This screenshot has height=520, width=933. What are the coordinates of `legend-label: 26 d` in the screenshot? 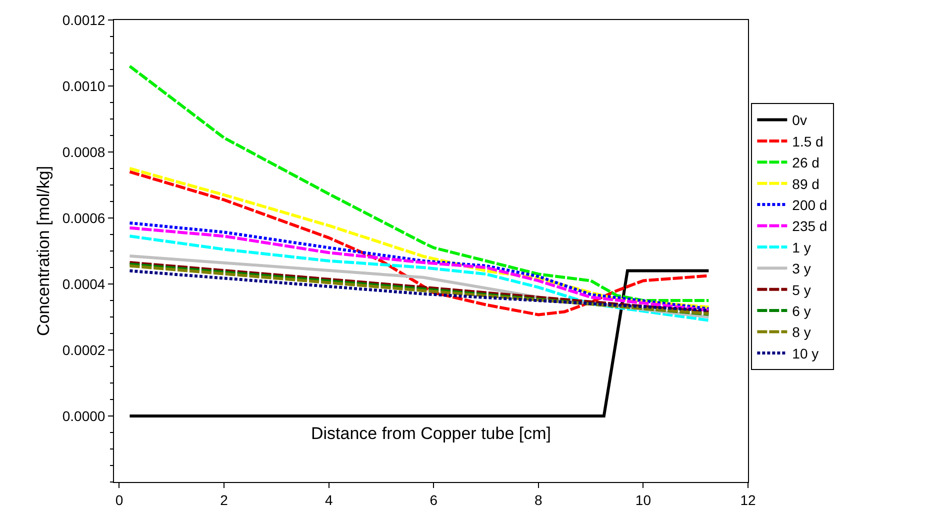 It's located at (806, 162).